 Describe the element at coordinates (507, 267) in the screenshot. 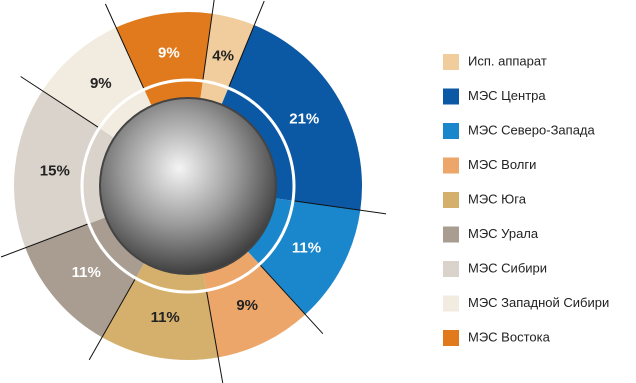

I see `legend-label: МЭС Сибири` at that location.